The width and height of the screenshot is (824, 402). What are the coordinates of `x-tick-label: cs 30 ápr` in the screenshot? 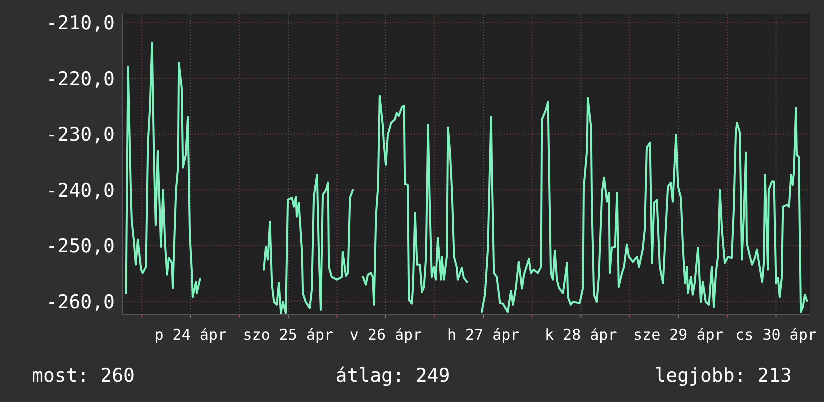 It's located at (776, 335).